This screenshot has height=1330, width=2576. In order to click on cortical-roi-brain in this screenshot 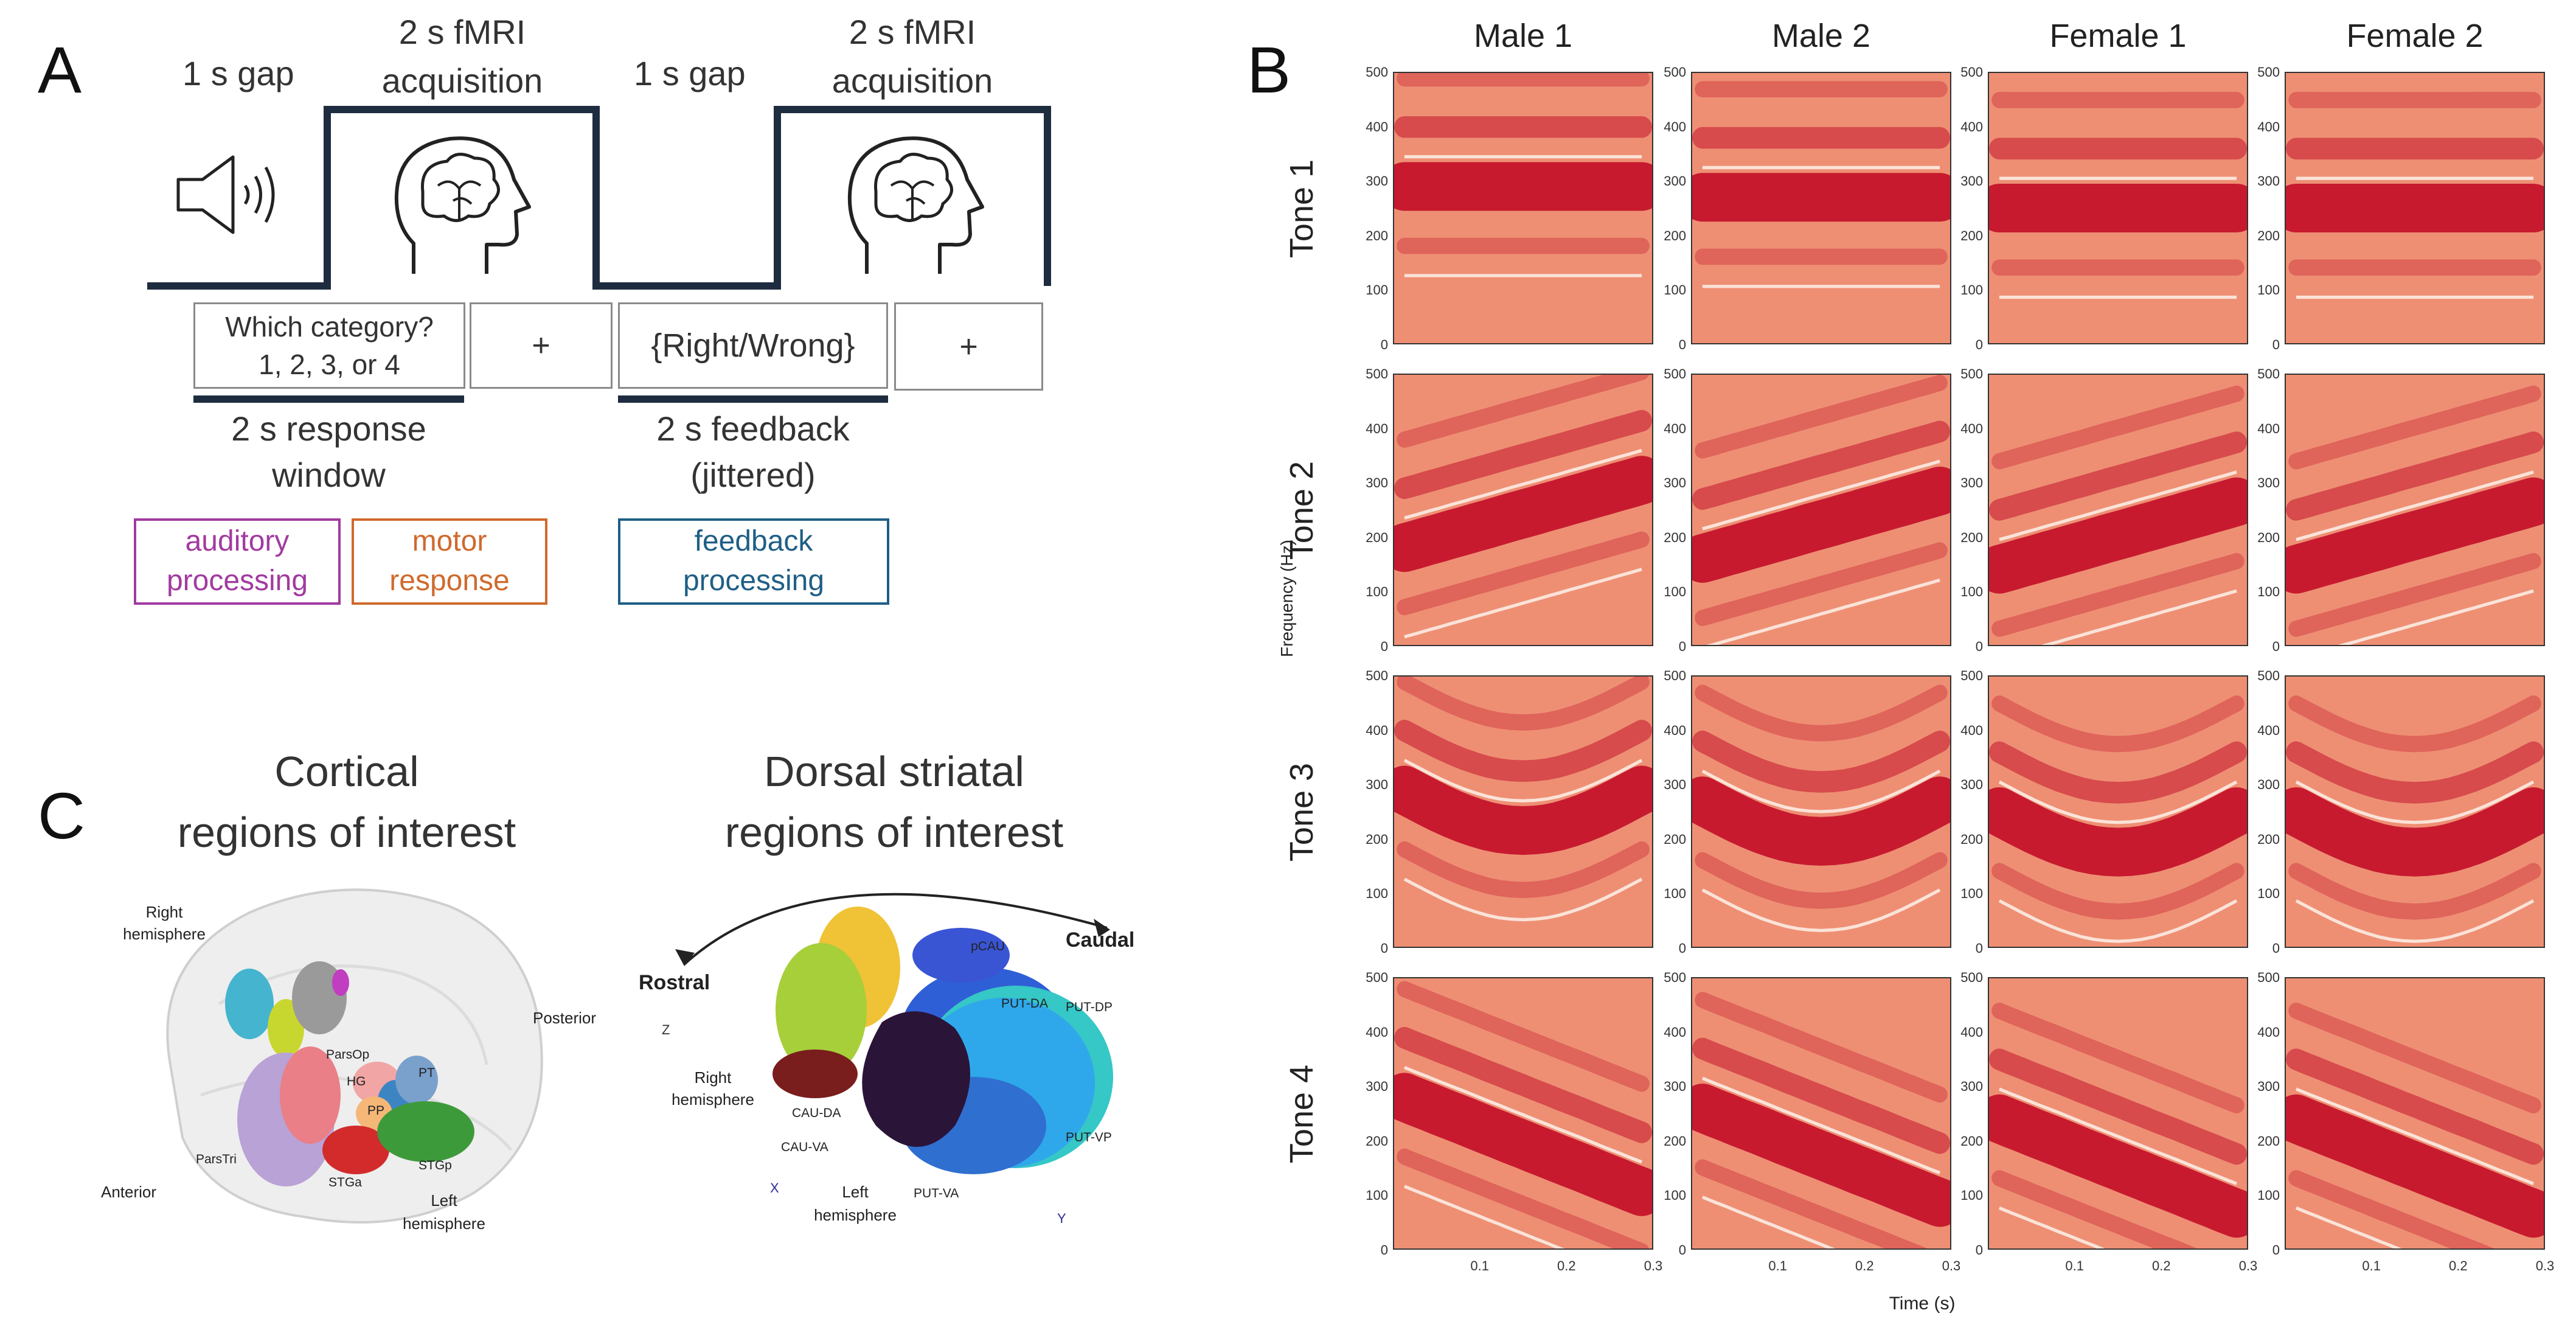, I will do `click(354, 1056)`.